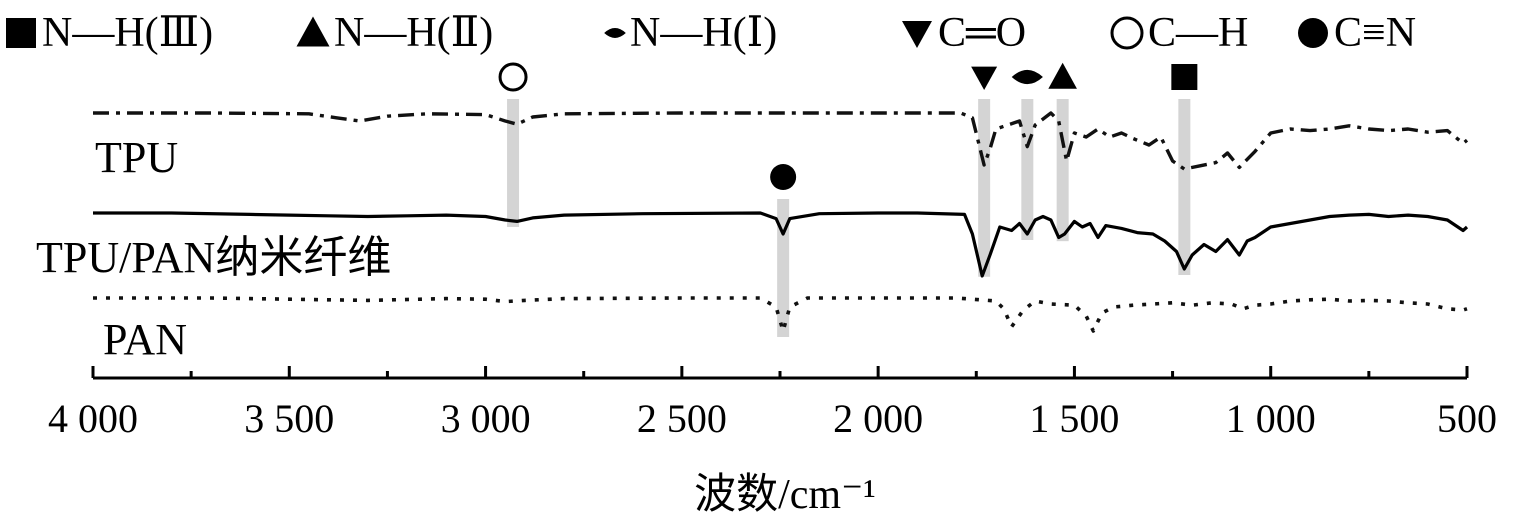 The image size is (1514, 522). Describe the element at coordinates (313, 31) in the screenshot. I see `legend-marker-triangle-up` at that location.